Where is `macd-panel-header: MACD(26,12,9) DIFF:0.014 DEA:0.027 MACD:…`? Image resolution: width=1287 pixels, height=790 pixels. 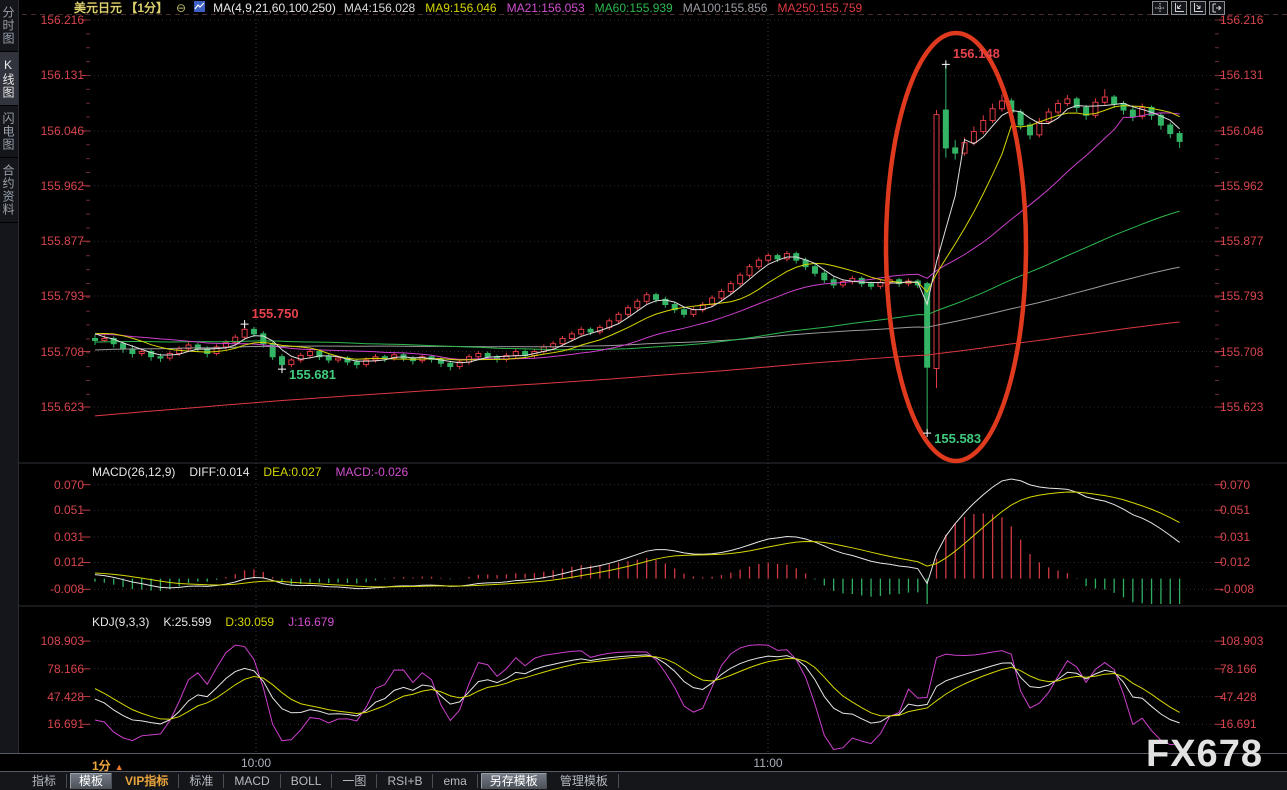
macd-panel-header: MACD(26,12,9) DIFF:0.014 DEA:0.027 MACD:… is located at coordinates (250, 472).